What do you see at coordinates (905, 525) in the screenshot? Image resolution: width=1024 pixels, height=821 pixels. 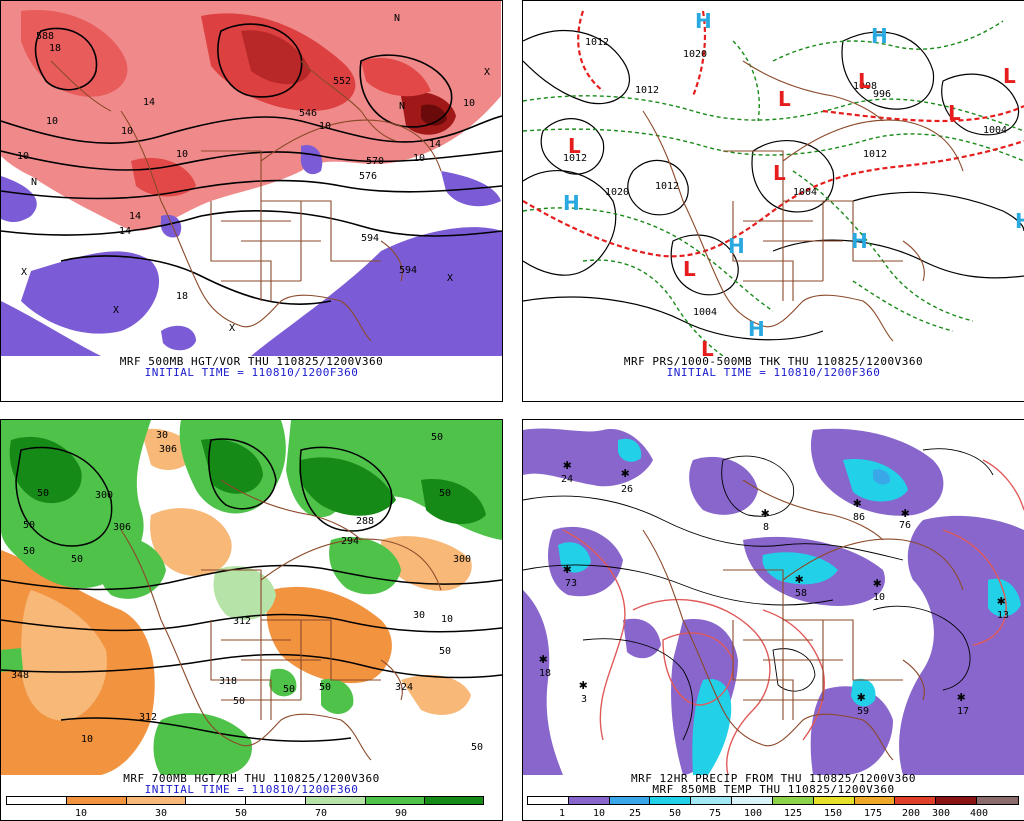 I see `precip-max-label: 76` at bounding box center [905, 525].